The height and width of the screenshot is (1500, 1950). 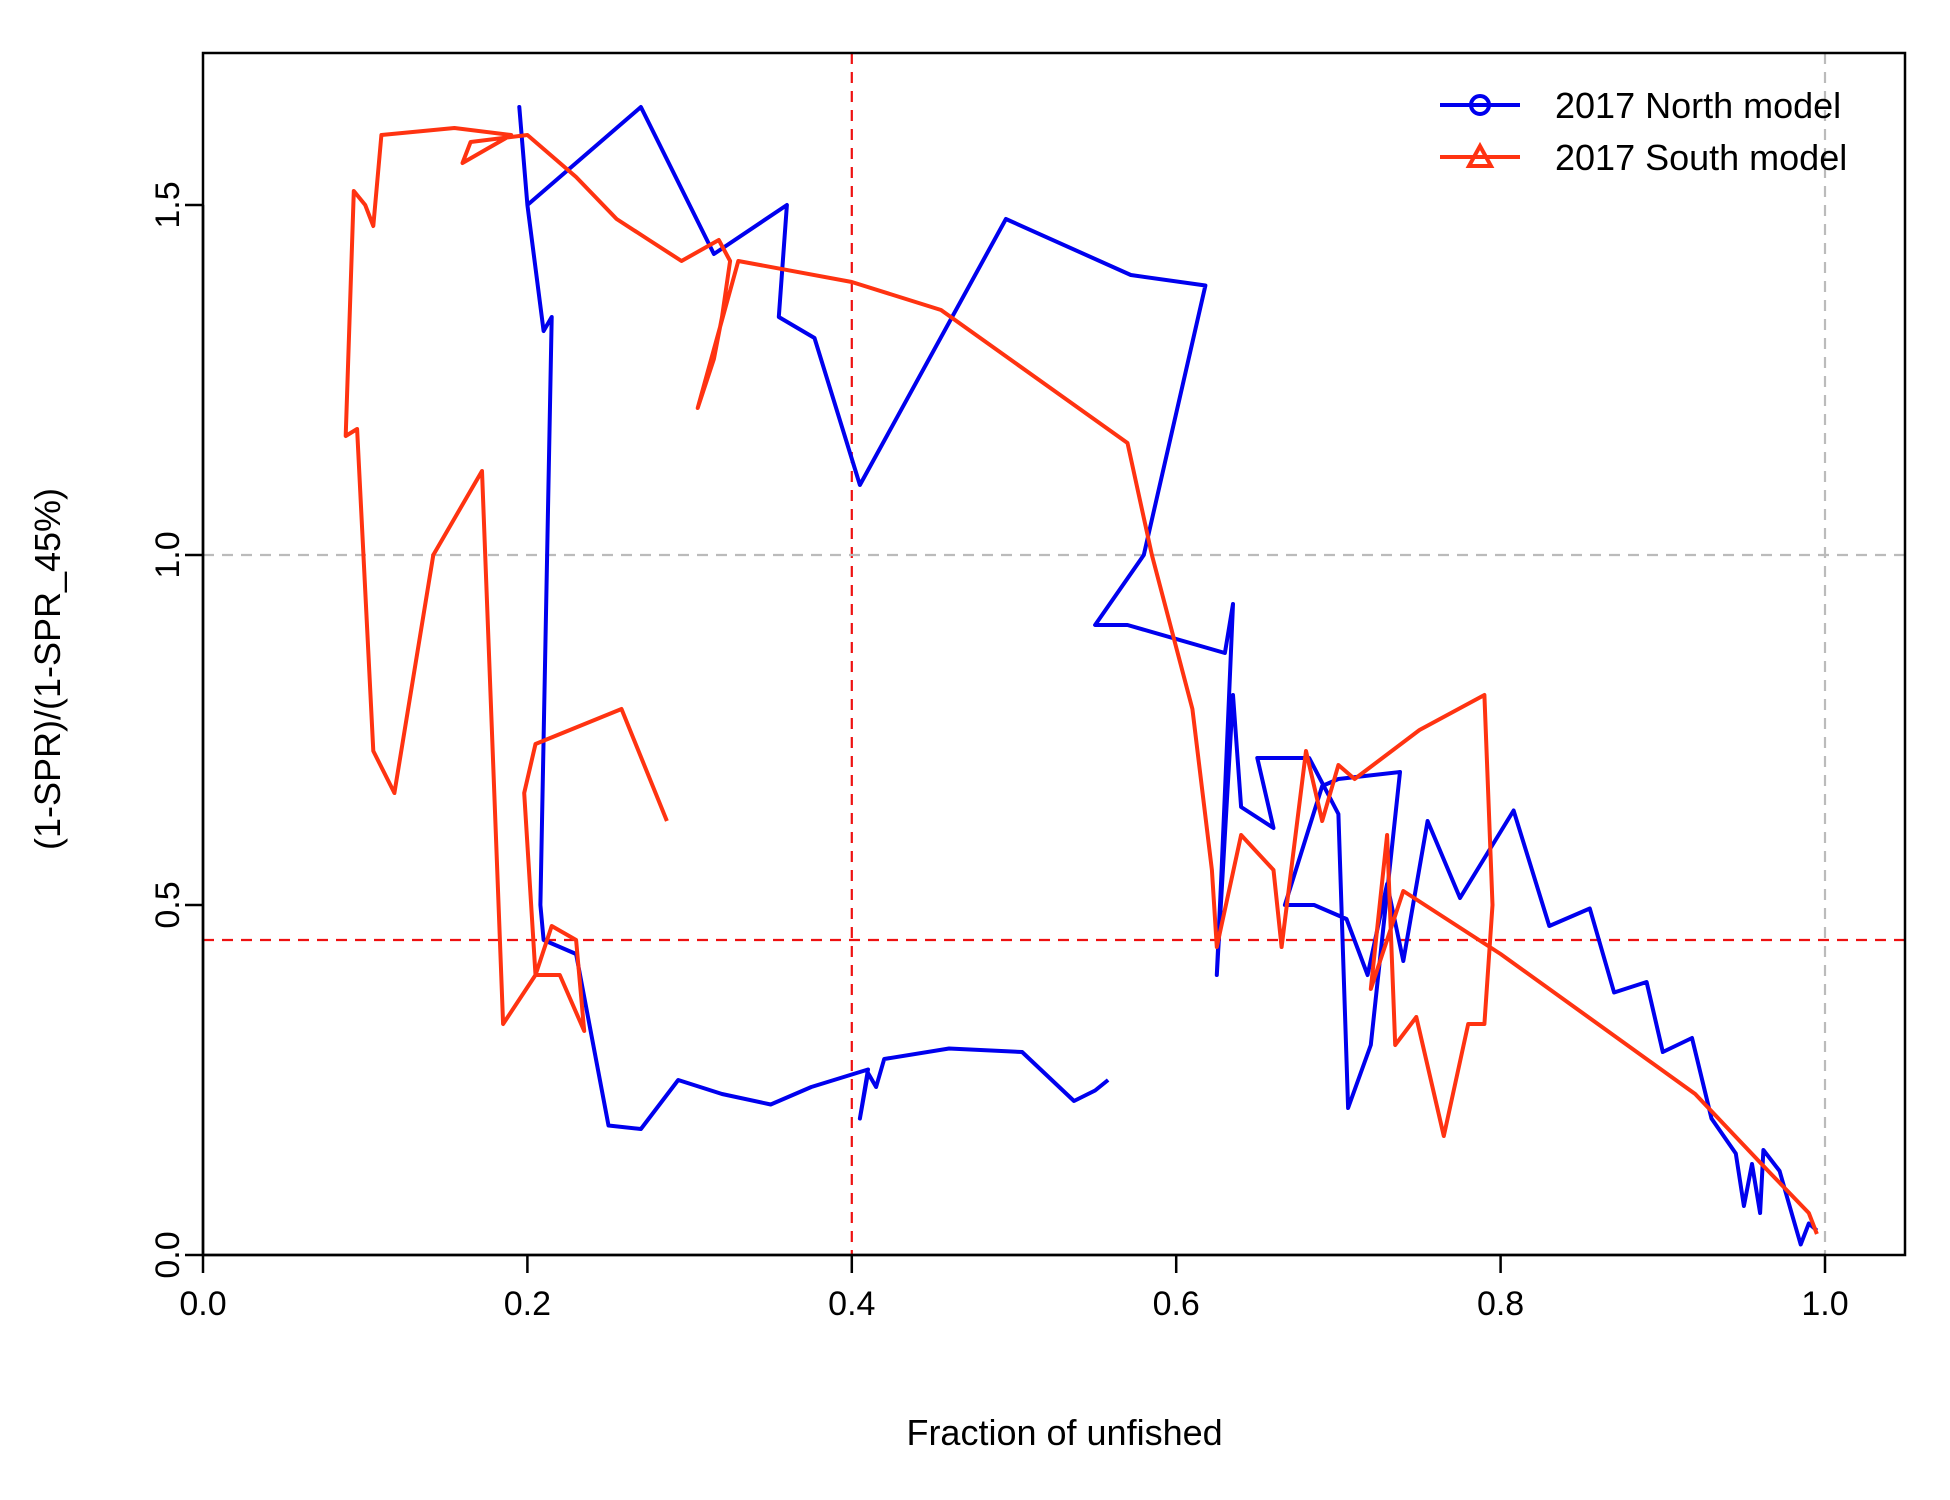 I want to click on y-tick-label: 0.0, so click(x=168, y=1254).